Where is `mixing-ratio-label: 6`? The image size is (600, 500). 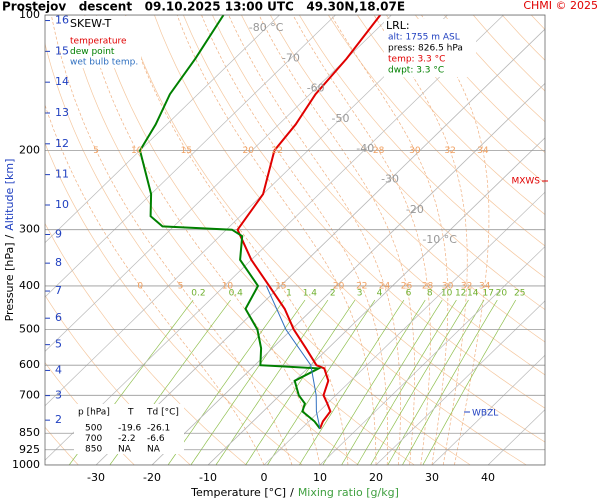
mixing-ratio-label: 6 is located at coordinates (409, 294).